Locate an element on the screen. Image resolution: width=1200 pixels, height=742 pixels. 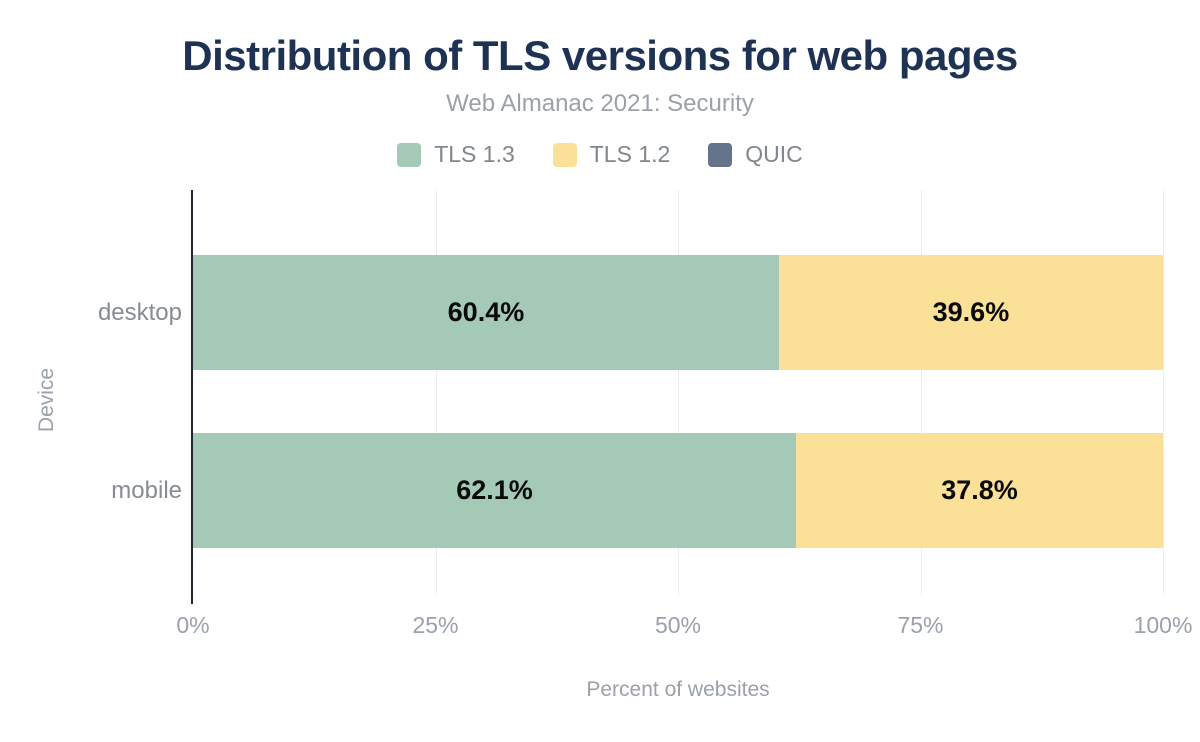
x-tick-label: 100% is located at coordinates (1163, 625).